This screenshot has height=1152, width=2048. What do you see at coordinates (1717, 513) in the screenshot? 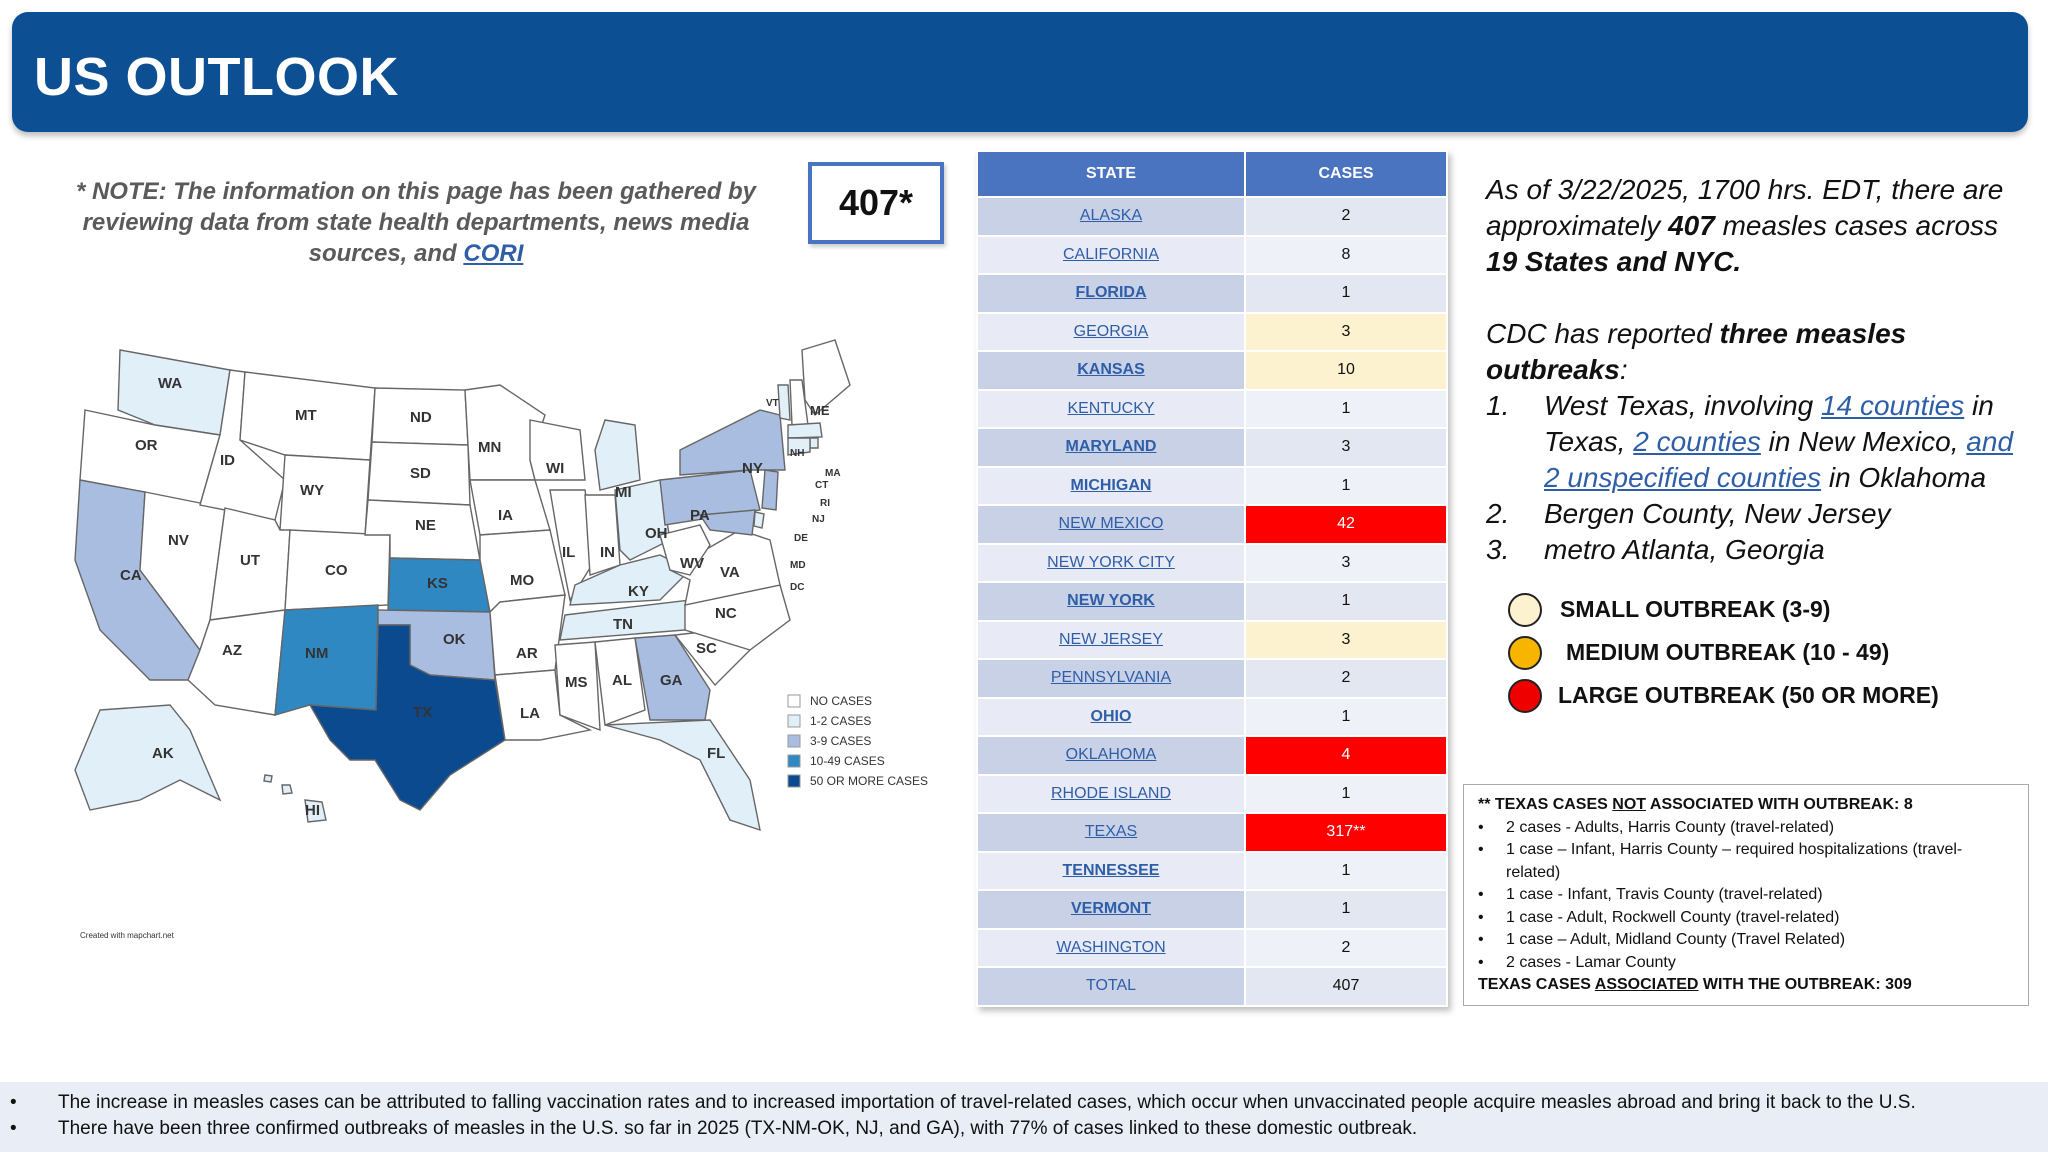
I see `outbreak-text: Bergen County, New Jersey` at bounding box center [1717, 513].